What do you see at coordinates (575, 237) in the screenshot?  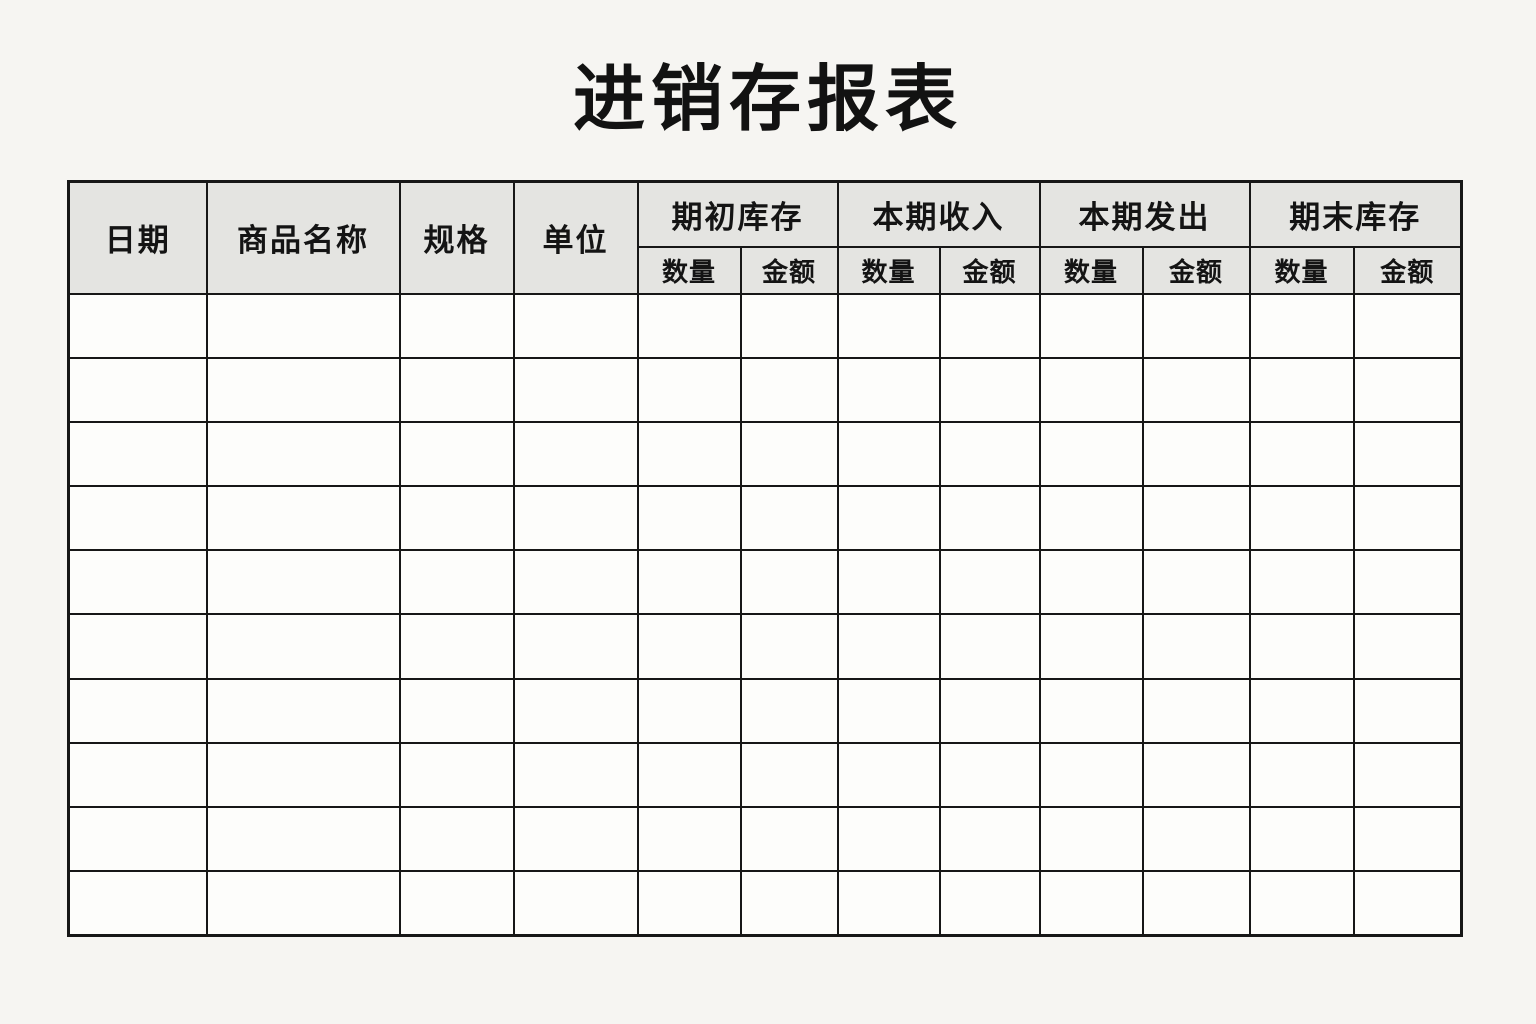 I see `column-header-unit: 单位` at bounding box center [575, 237].